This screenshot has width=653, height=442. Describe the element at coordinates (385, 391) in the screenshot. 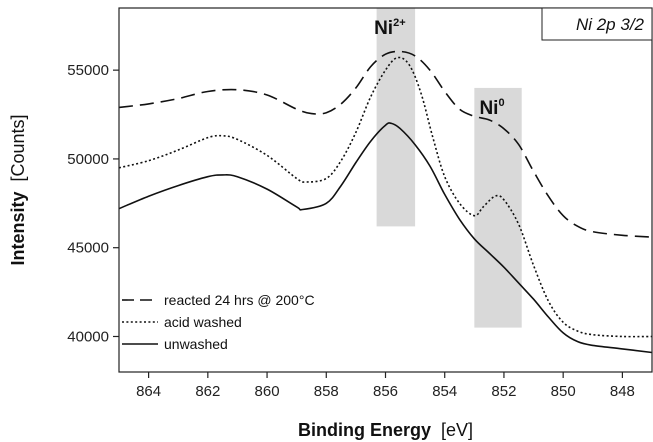

I see `x-tick-label: 856` at that location.